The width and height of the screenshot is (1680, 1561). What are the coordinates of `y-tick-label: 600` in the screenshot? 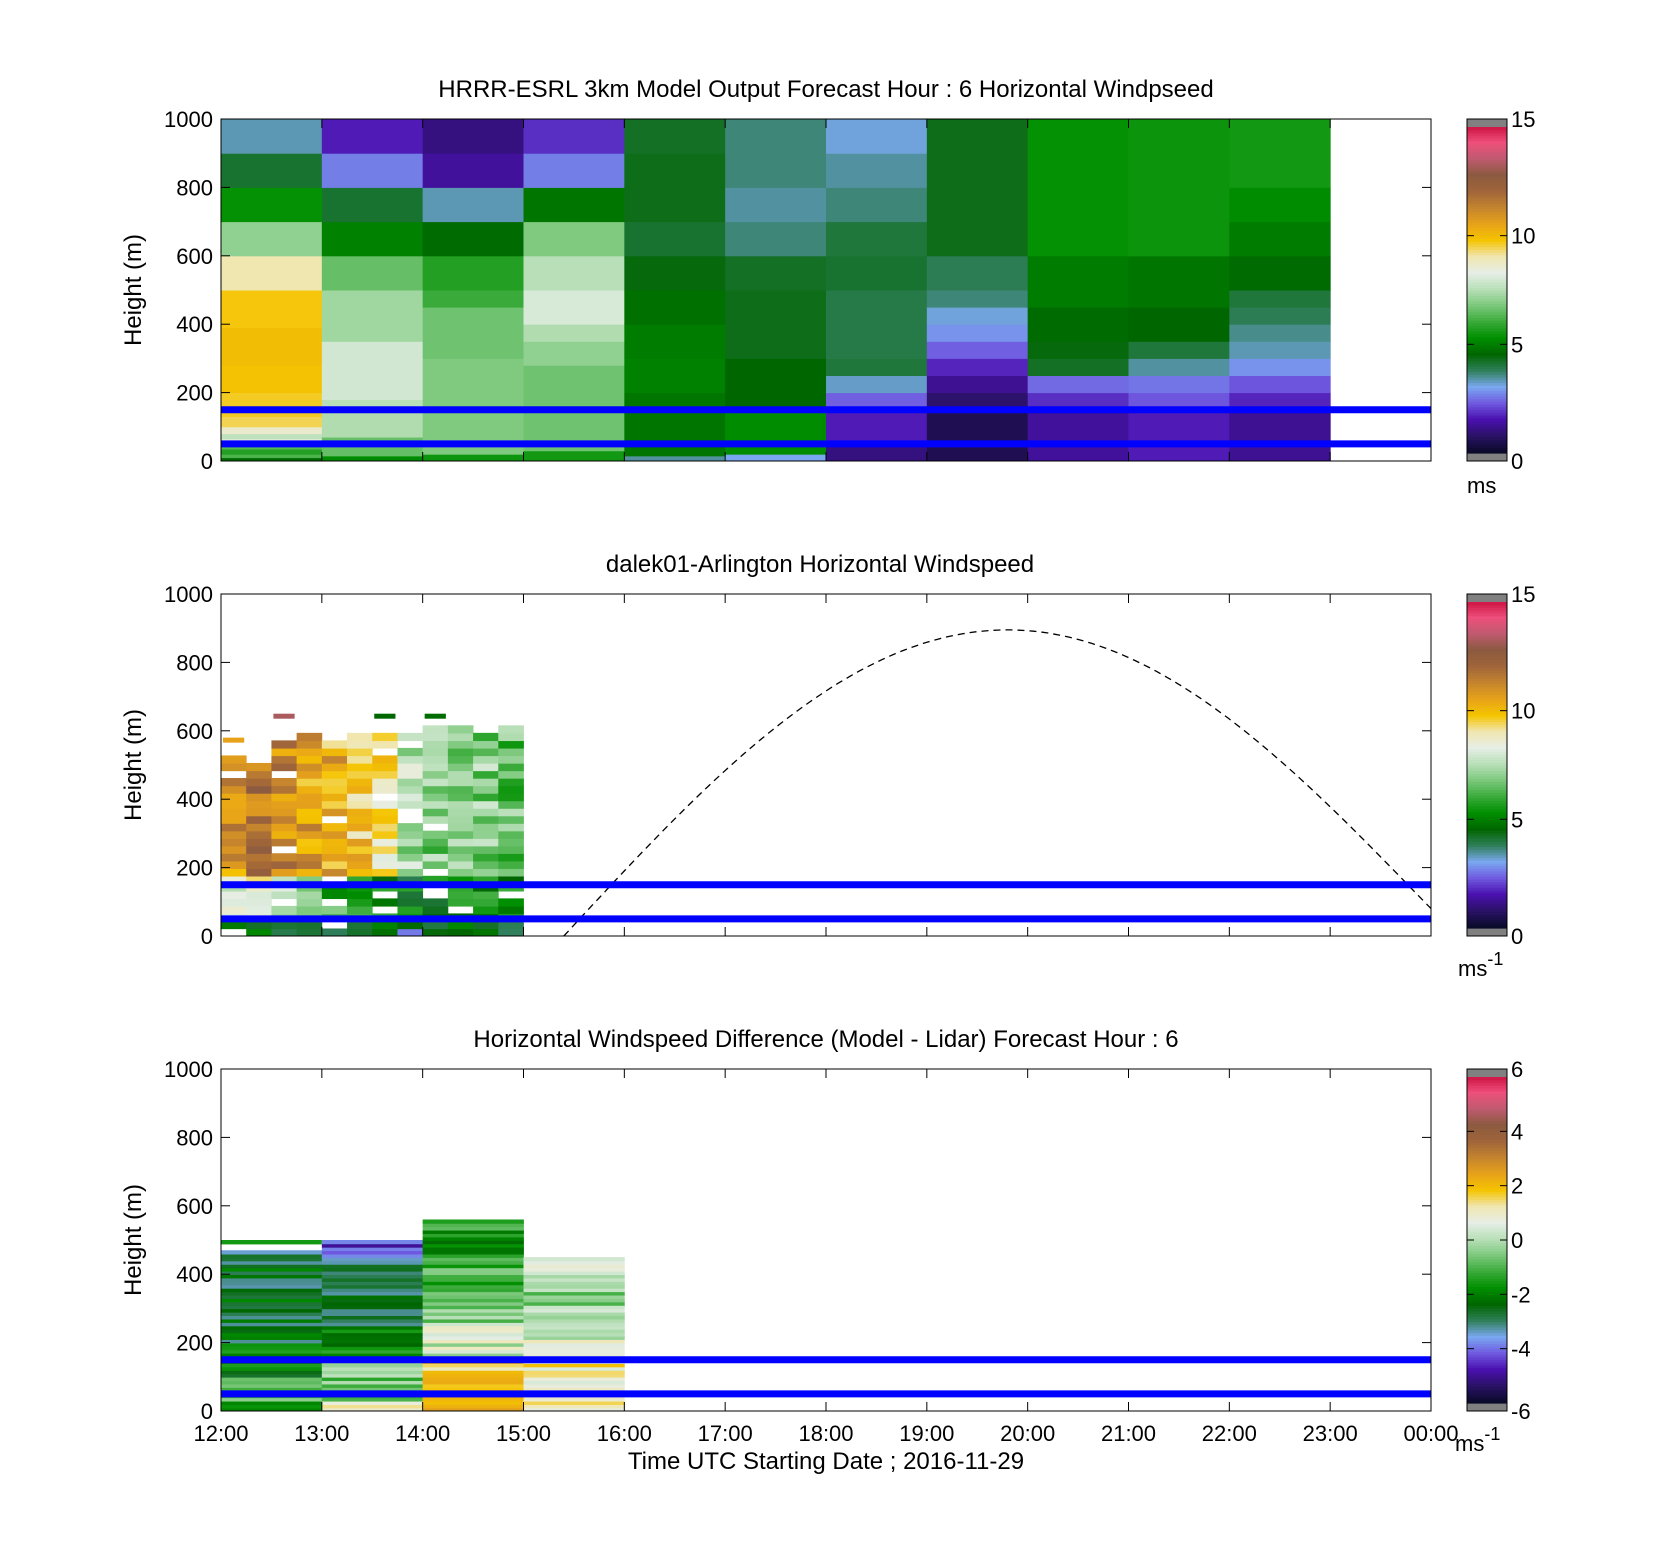 It's located at (194, 1206).